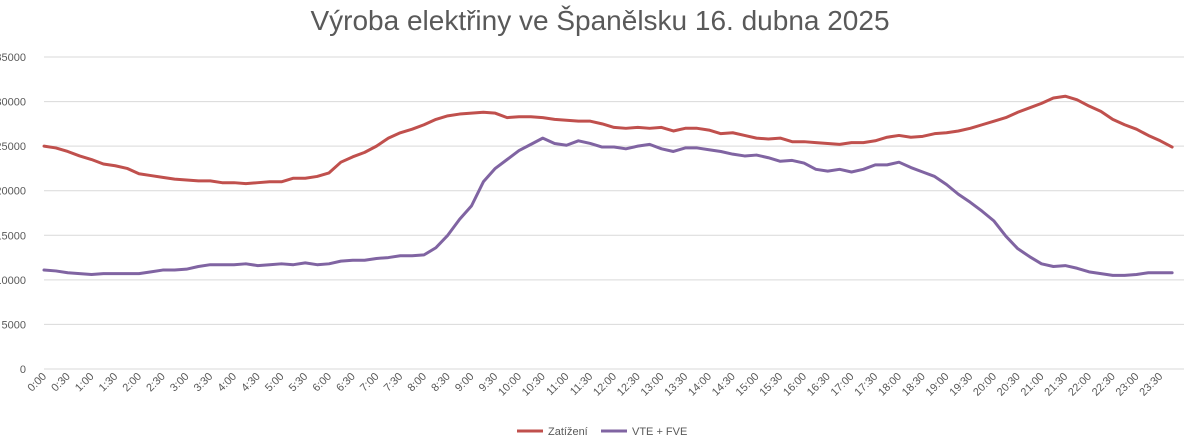  What do you see at coordinates (109, 383) in the screenshot?
I see `x-tick-label: 1:30` at bounding box center [109, 383].